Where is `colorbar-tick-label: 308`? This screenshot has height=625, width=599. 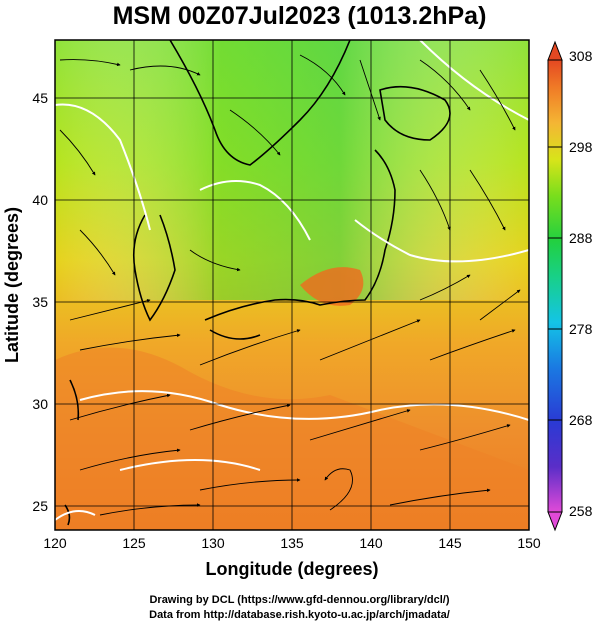
colorbar-tick-label: 308 is located at coordinates (581, 56).